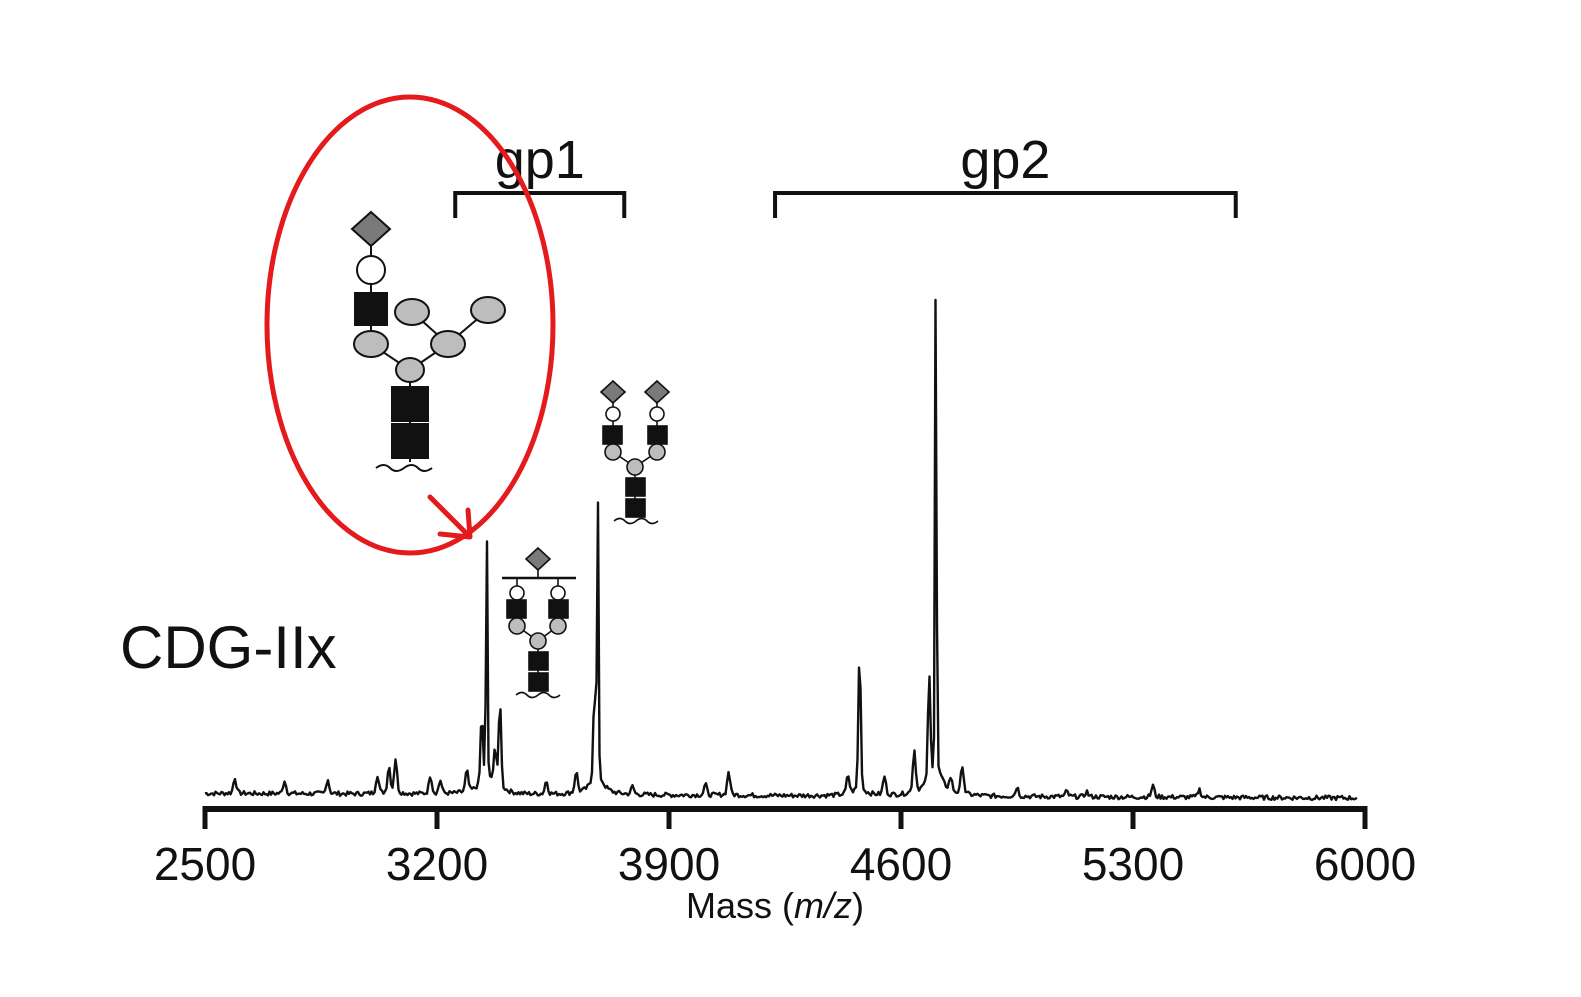  What do you see at coordinates (1365, 864) in the screenshot?
I see `x-tick-label: 6000` at bounding box center [1365, 864].